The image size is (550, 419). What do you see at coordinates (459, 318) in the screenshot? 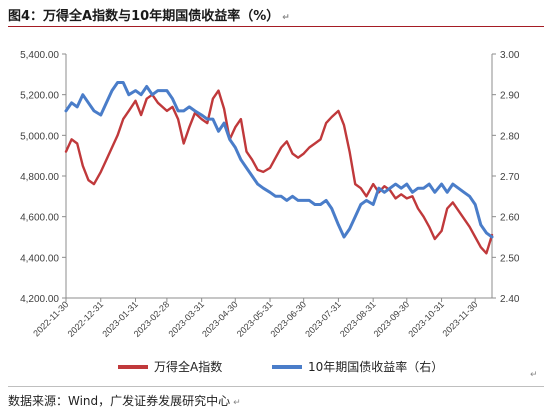
I see `x-tick-label: 2023-11-30` at bounding box center [459, 318].